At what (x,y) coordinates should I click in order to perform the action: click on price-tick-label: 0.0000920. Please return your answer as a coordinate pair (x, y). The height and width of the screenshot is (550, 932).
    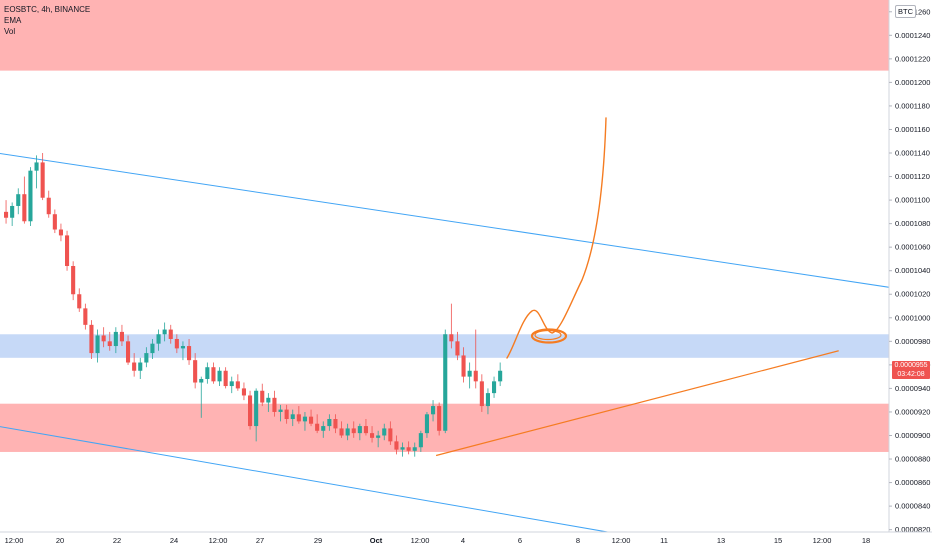
    Looking at the image, I should click on (912, 411).